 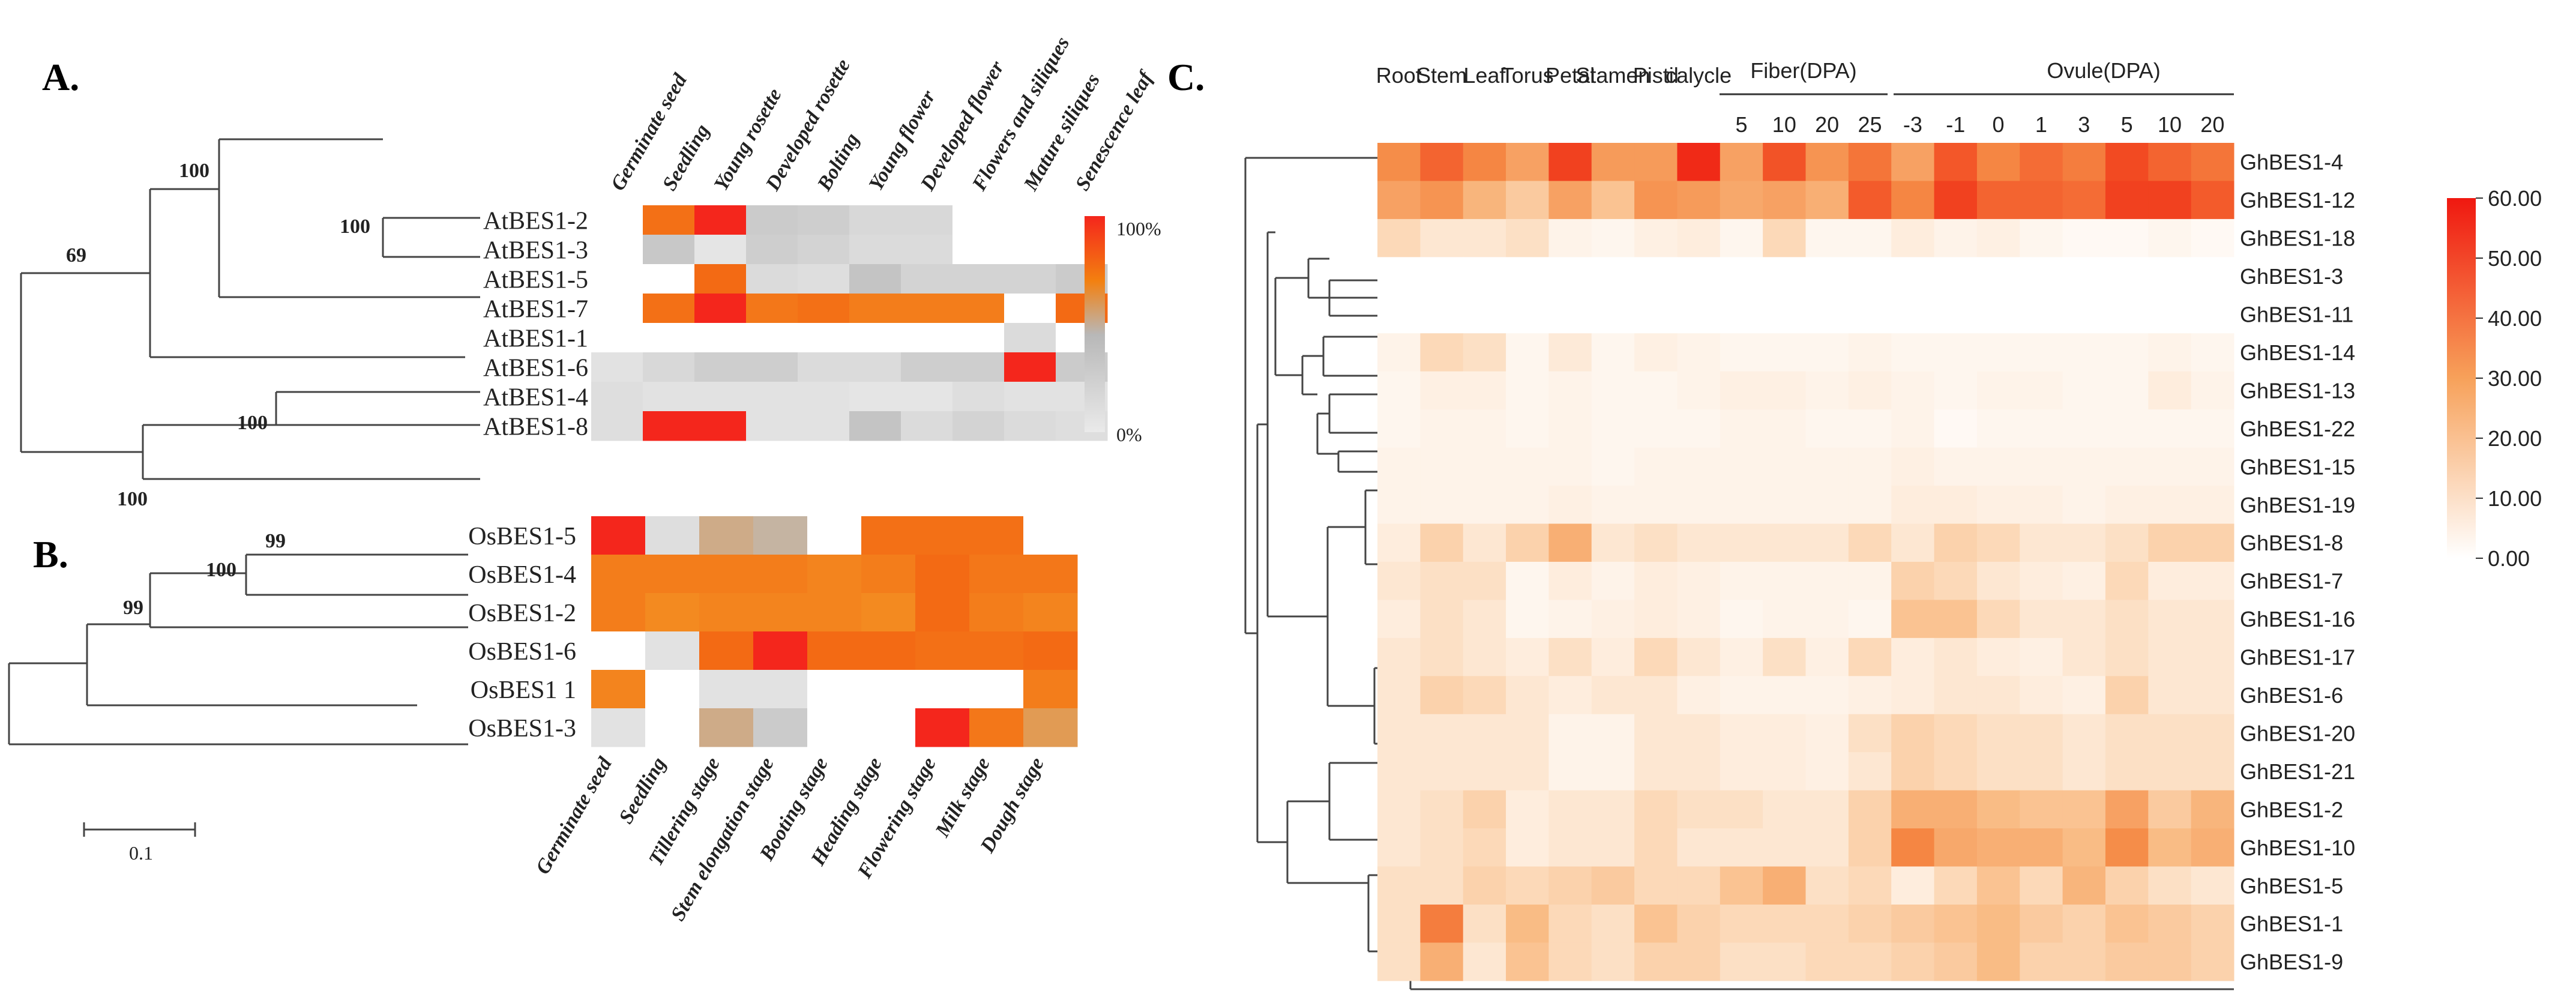 What do you see at coordinates (132, 499) in the screenshot?
I see `bootstrap-label: 100` at bounding box center [132, 499].